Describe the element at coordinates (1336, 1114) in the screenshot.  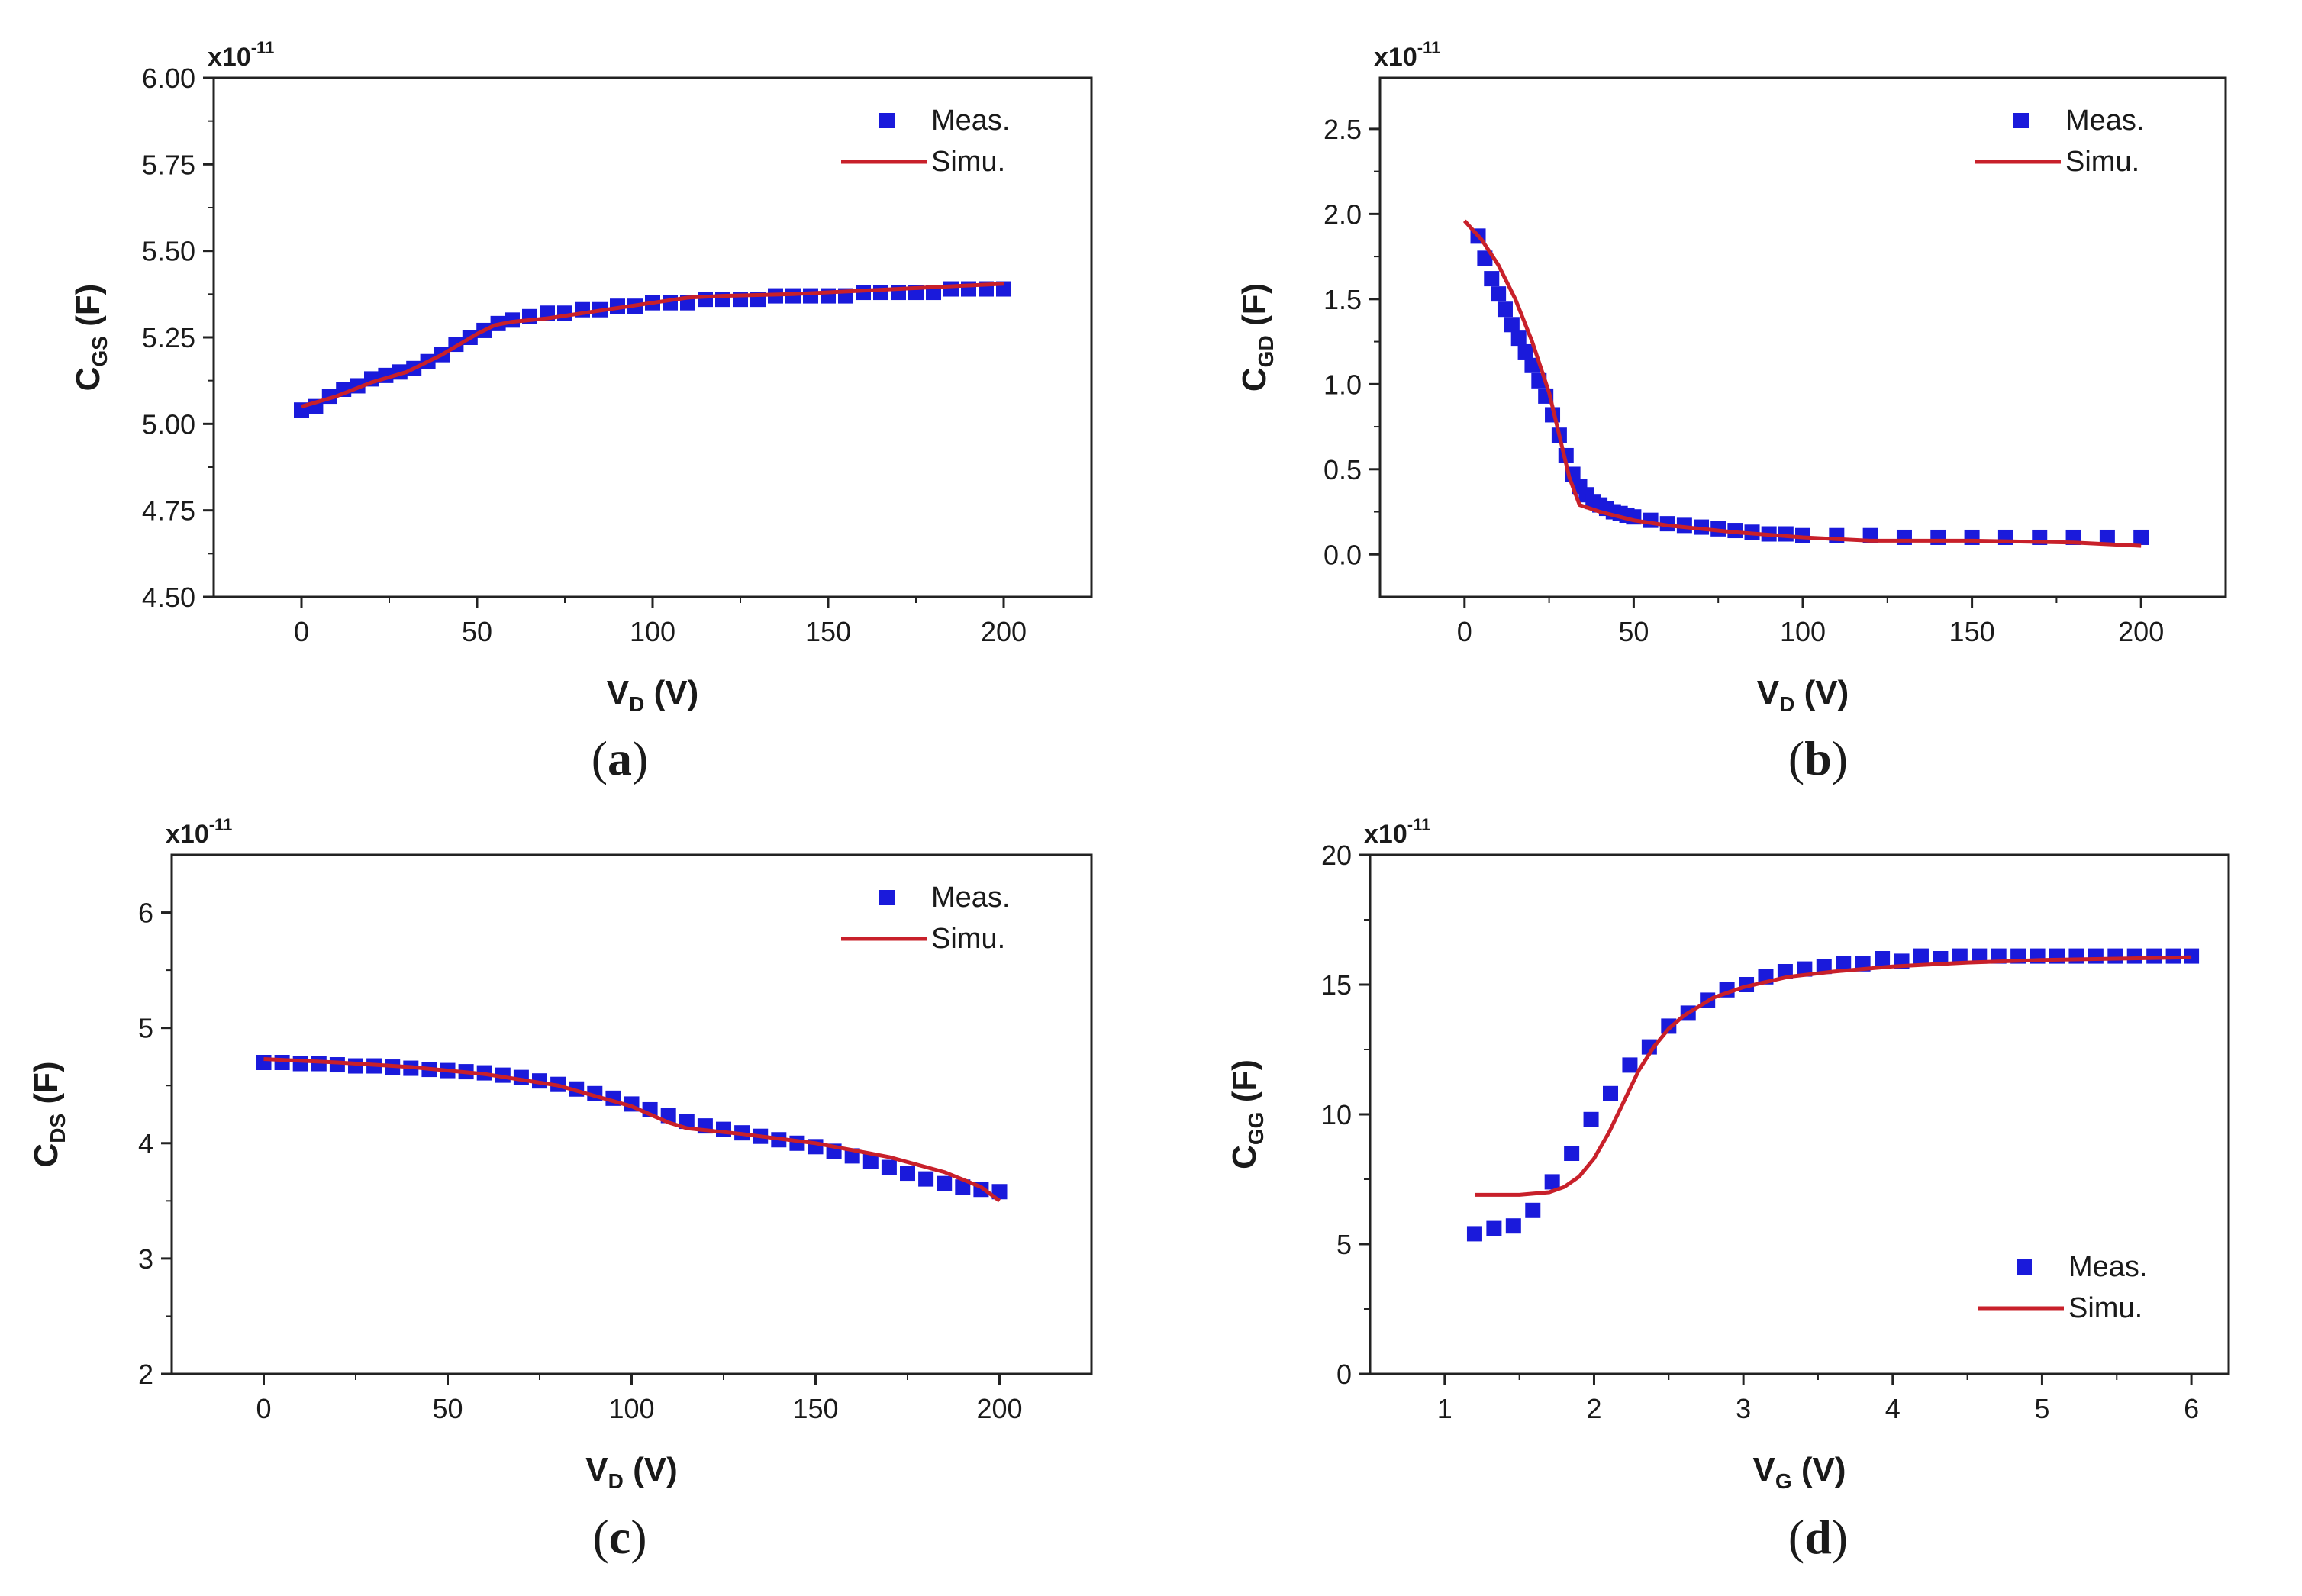
I see `y-tick-label: 10` at that location.